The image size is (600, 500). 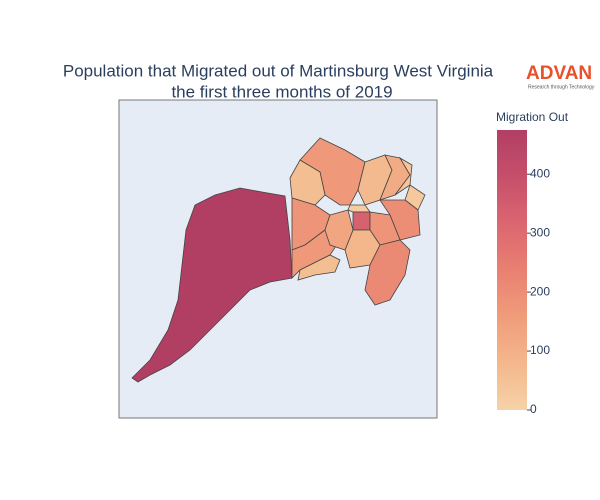 What do you see at coordinates (532, 117) in the screenshot?
I see `colorbar-title: Migration Out` at bounding box center [532, 117].